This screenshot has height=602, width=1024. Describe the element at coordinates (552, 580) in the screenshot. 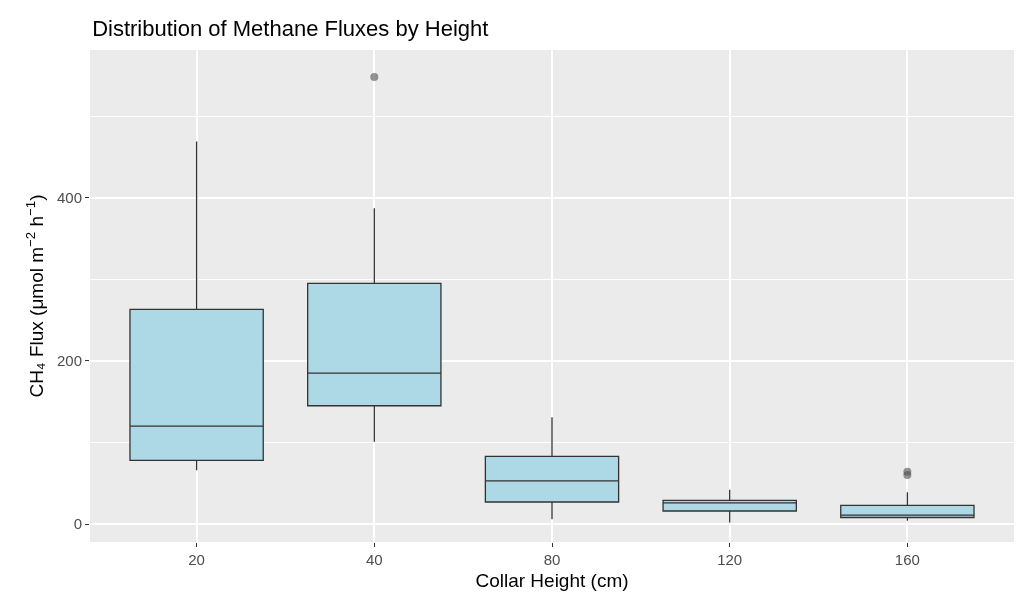

I see `x-axis-title: Collar Height (cm)` at that location.